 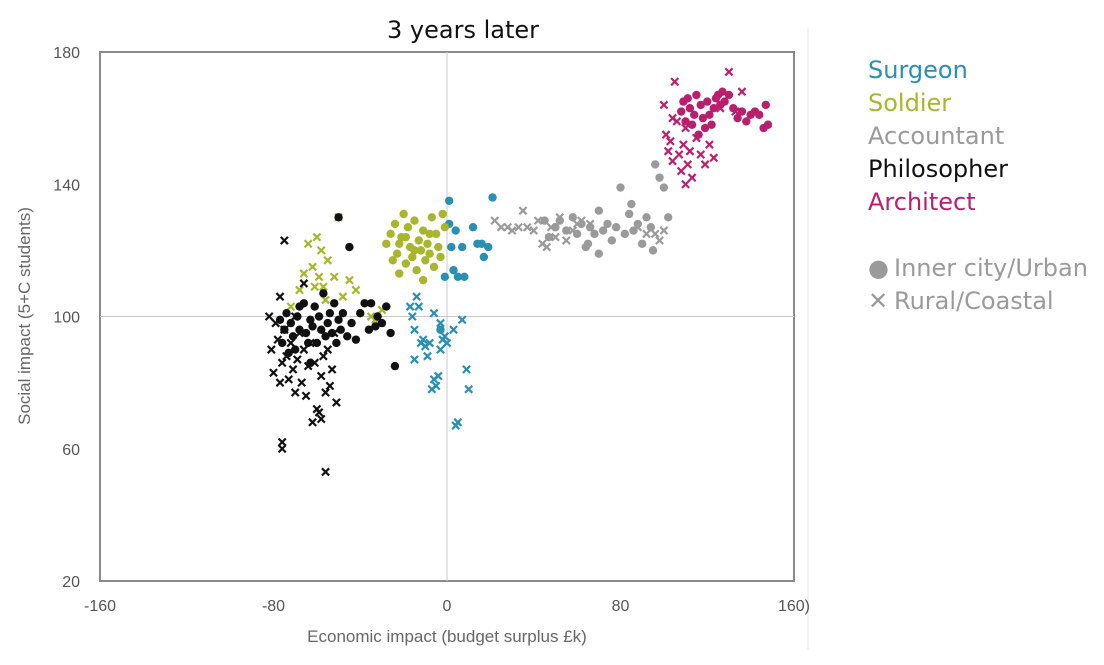 I want to click on legend-item-soldier: Soldier, so click(x=910, y=103).